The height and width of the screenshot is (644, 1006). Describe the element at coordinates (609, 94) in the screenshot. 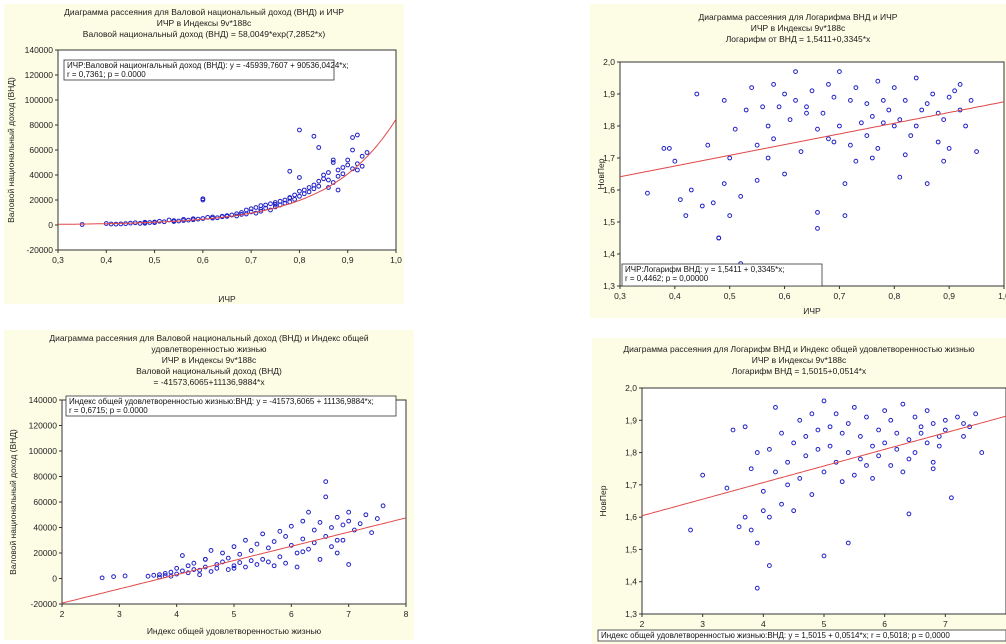

I see `y-tick-label: 1,9` at that location.